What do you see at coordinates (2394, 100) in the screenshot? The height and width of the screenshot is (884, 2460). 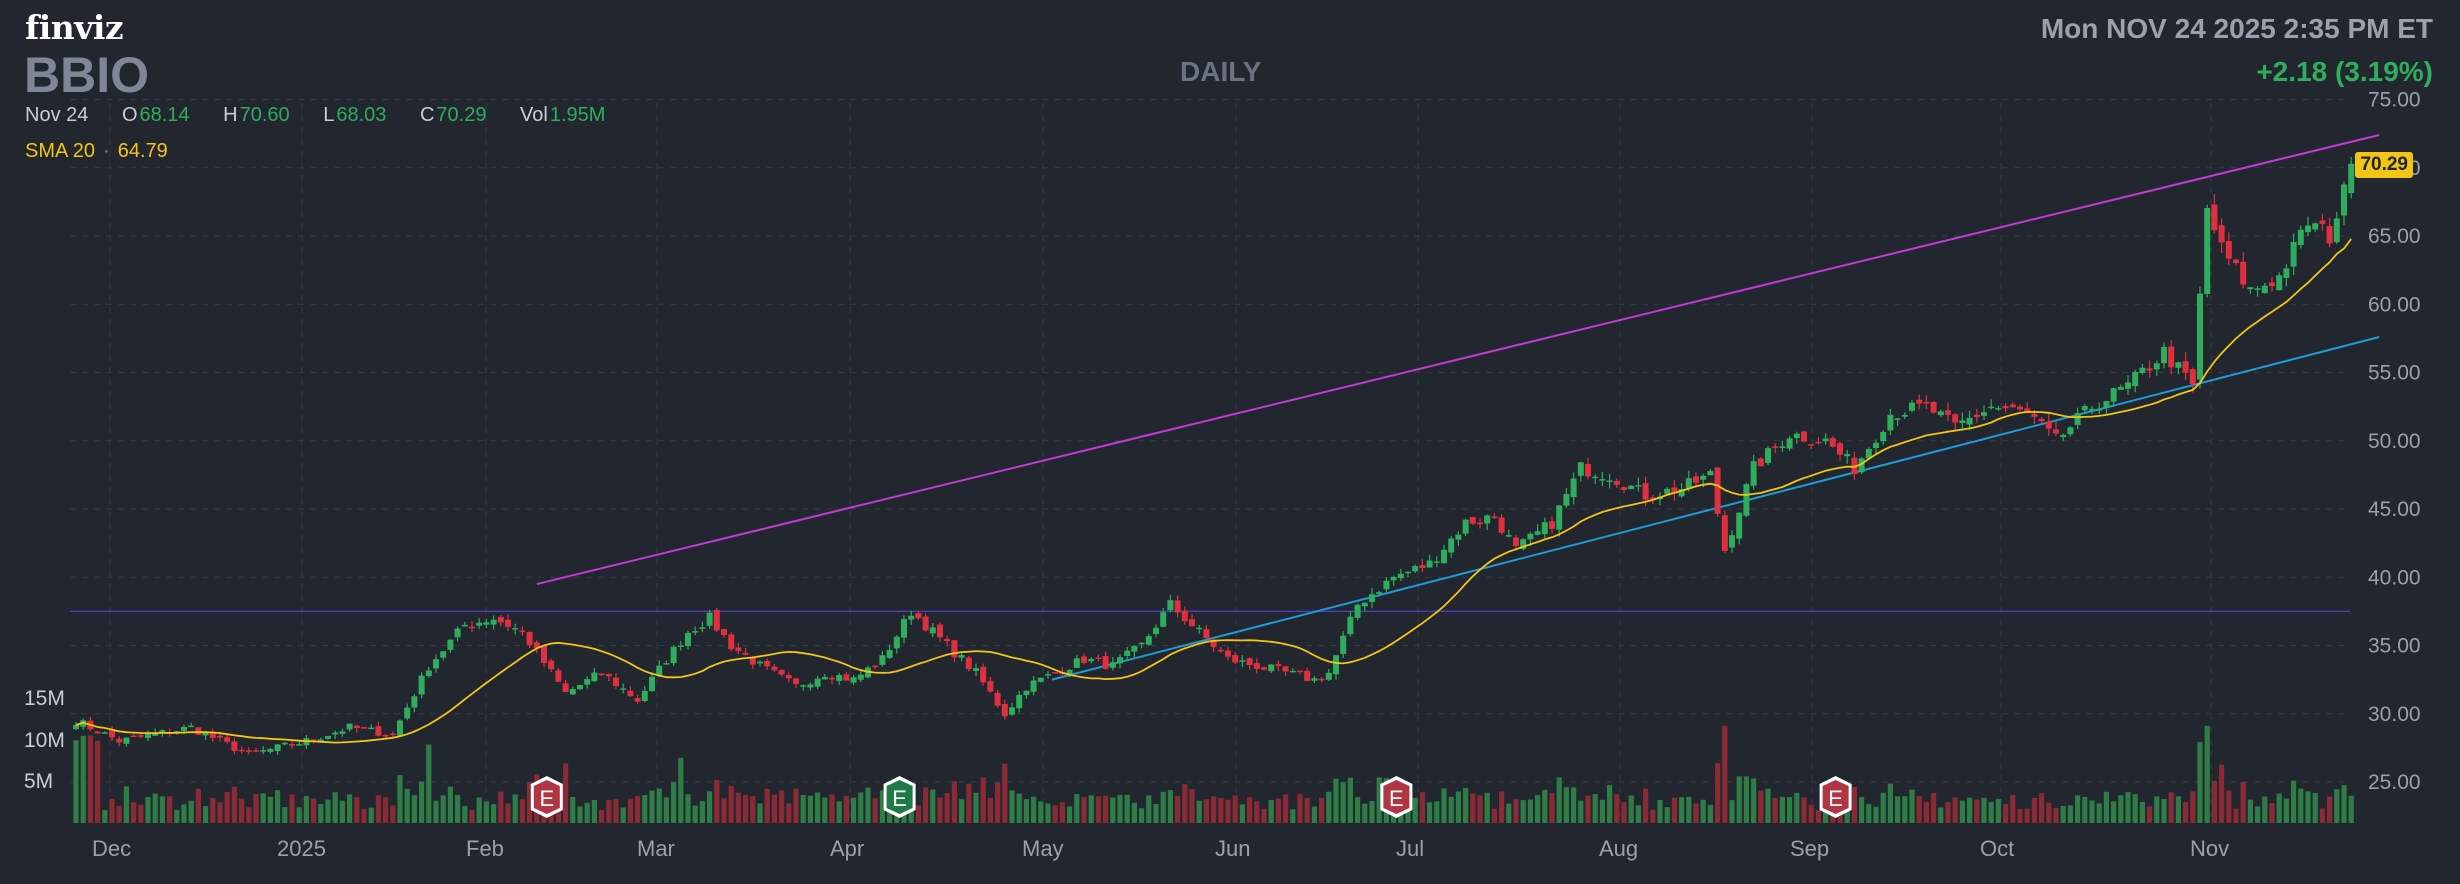 I see `y-tick-label: 75.00` at bounding box center [2394, 100].